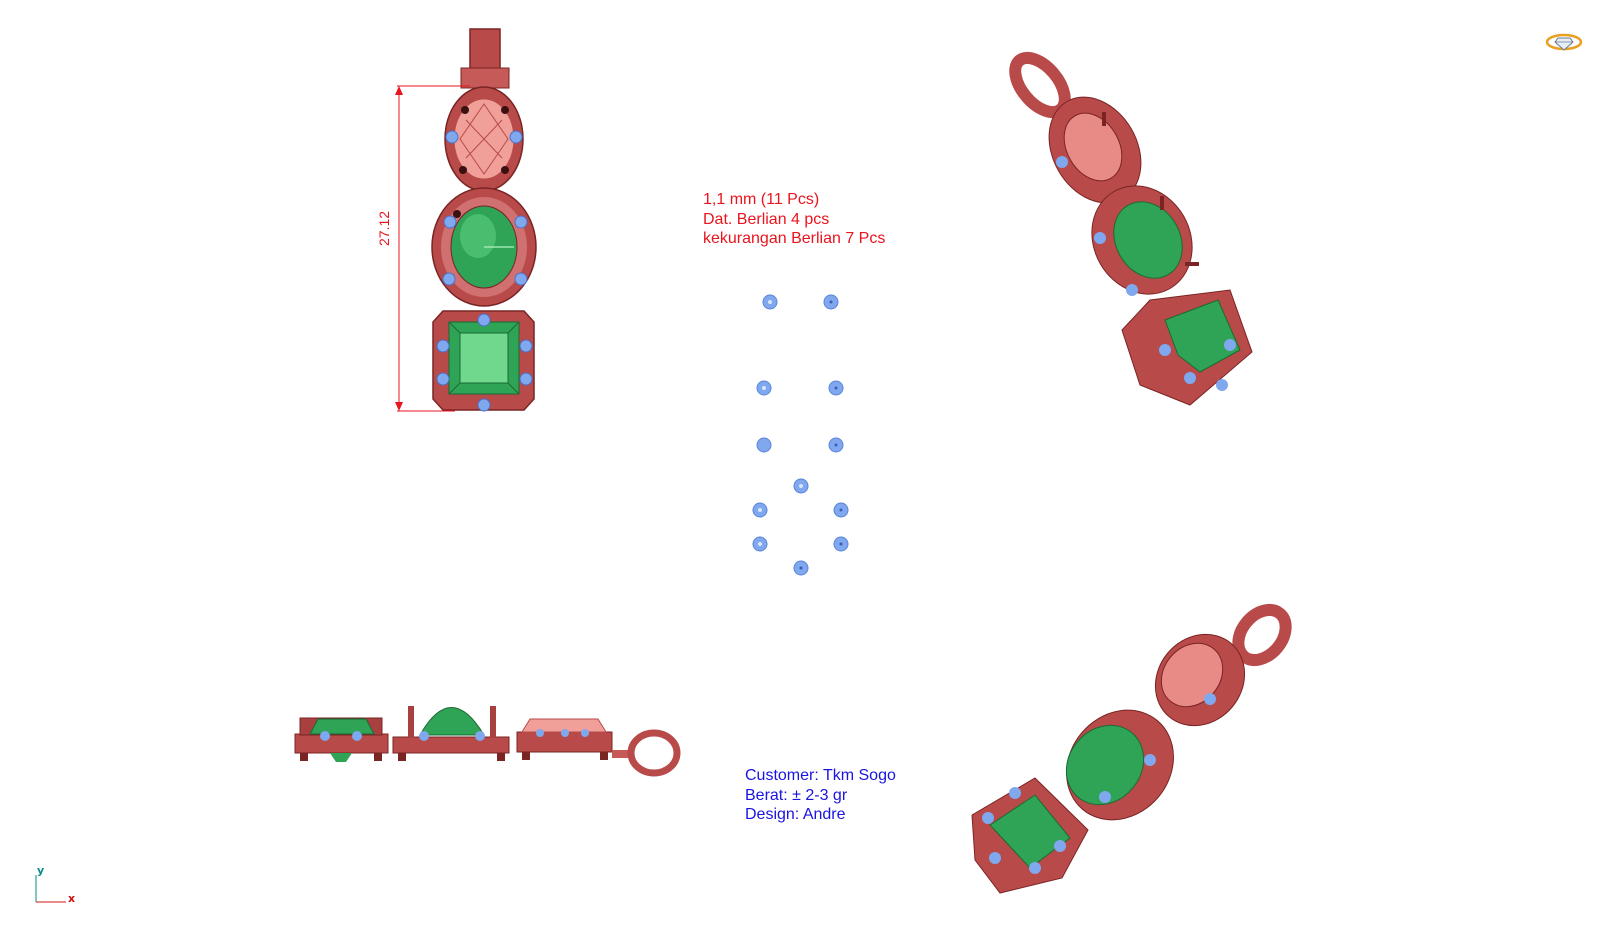  I want to click on axis-y-label: y, so click(41, 870).